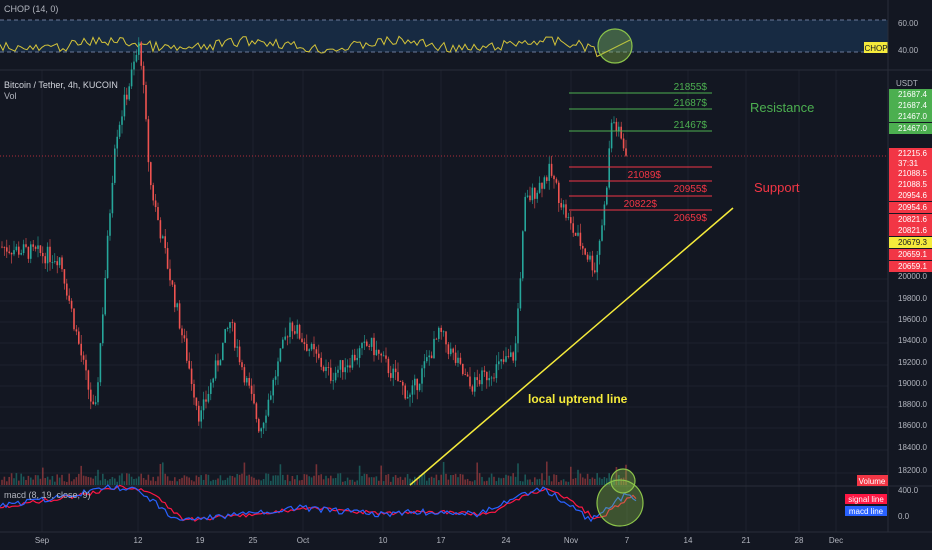 This screenshot has height=550, width=932. What do you see at coordinates (912, 276) in the screenshot?
I see `price-tick: 20000.0` at bounding box center [912, 276].